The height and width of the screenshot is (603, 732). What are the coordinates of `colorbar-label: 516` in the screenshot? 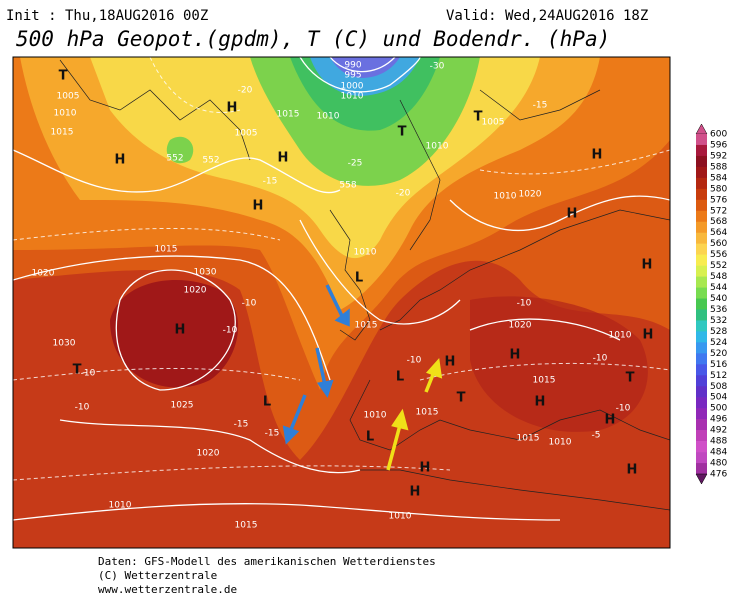 It's located at (718, 365).